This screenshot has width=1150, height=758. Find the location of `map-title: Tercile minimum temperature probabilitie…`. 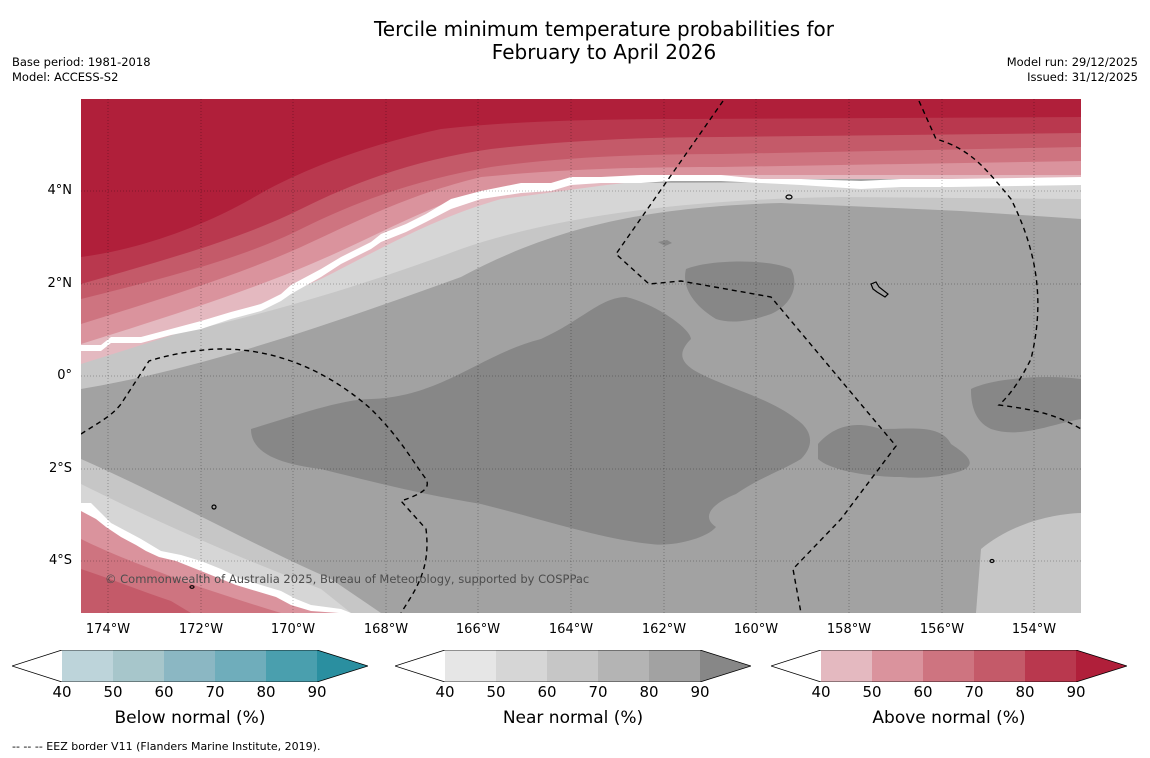

map-title: Tercile minimum temperature probabilitie… is located at coordinates (575, 41).